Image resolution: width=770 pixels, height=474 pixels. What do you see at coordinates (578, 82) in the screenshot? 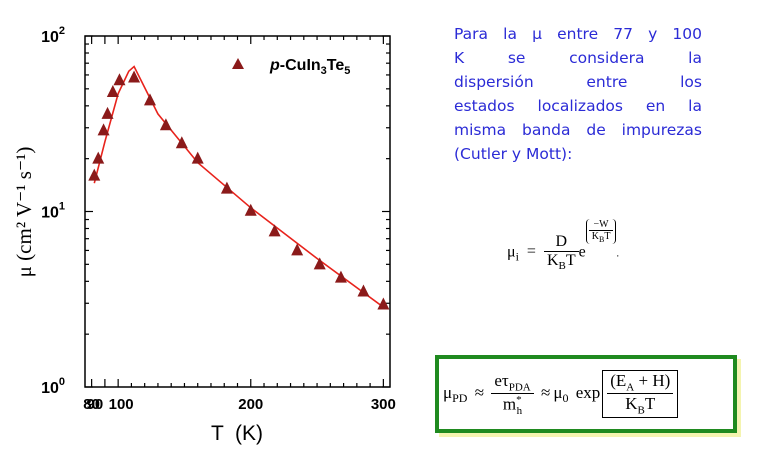
I see `description-line: dispersión entre los` at bounding box center [578, 82].